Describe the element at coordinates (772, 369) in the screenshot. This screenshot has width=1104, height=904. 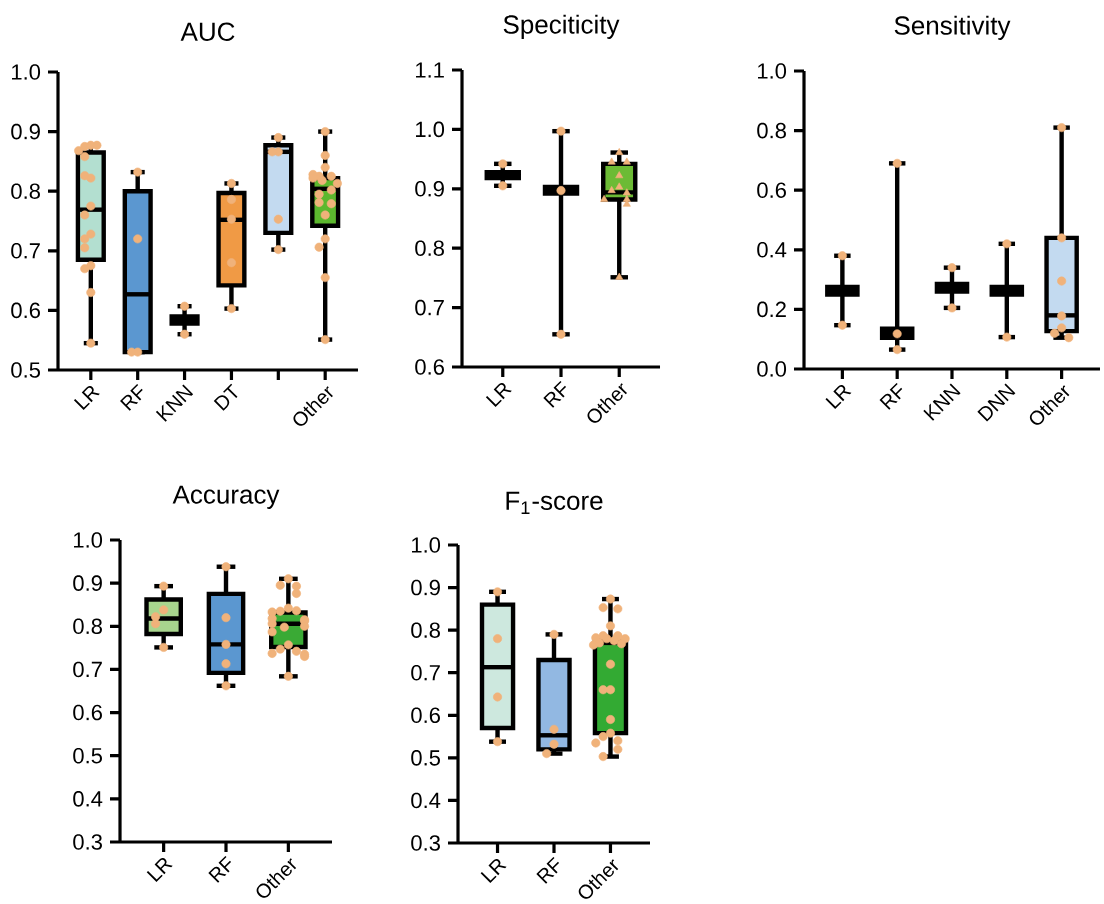
I see `y-tick-label: 0.0` at that location.